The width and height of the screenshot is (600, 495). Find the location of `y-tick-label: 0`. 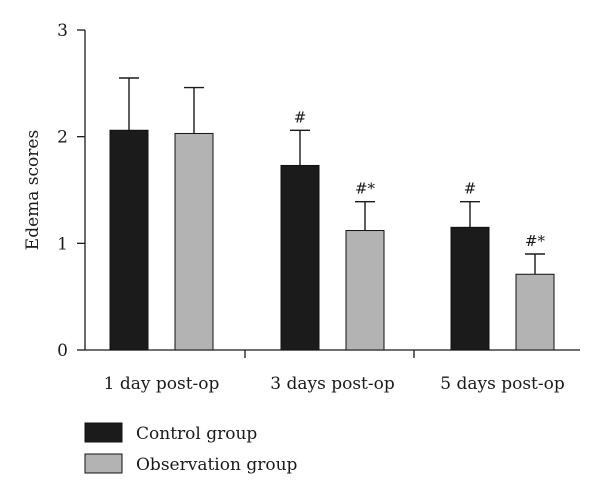

y-tick-label: 0 is located at coordinates (62, 351).